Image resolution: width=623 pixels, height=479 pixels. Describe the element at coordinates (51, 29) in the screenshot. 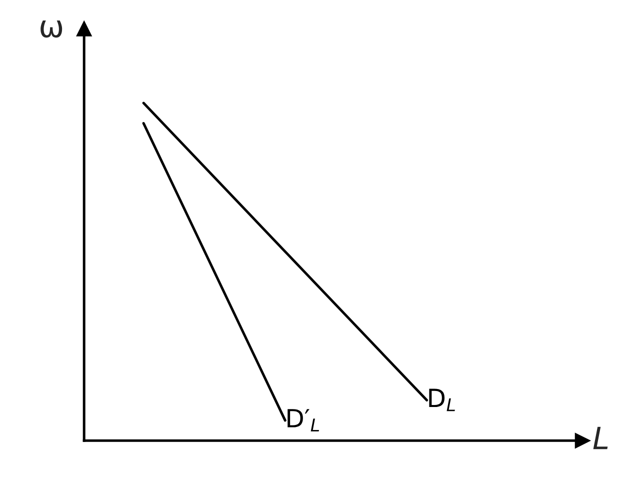

I see `y-axis-title: ω` at that location.